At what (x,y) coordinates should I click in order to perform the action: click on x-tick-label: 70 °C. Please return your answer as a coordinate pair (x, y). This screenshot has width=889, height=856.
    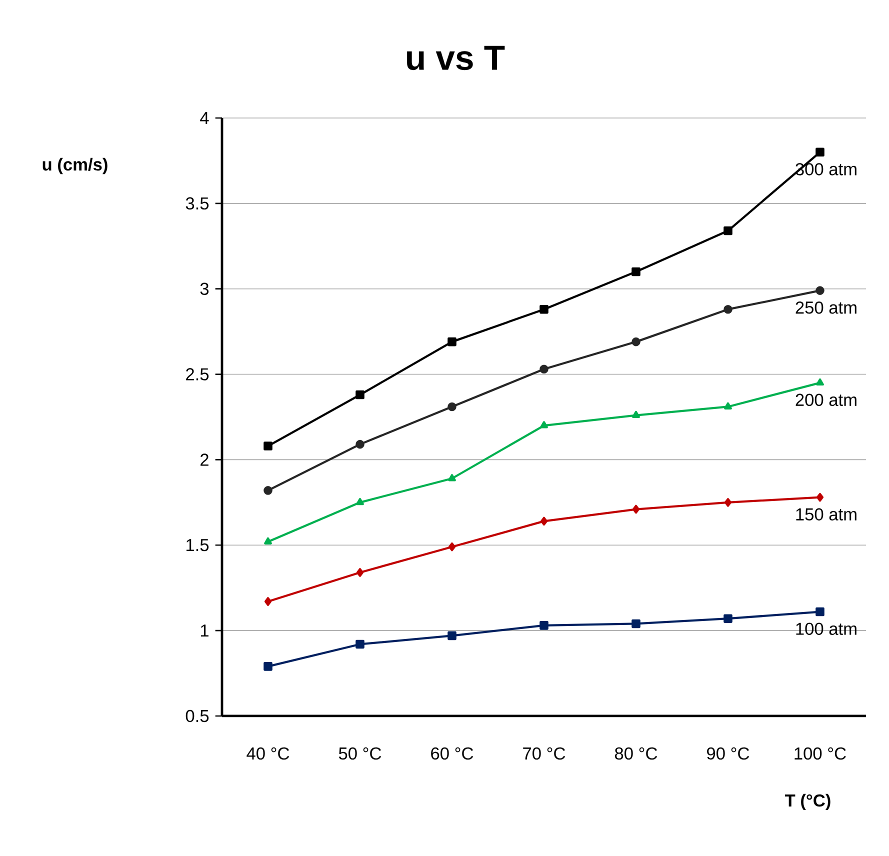
    Looking at the image, I should click on (544, 753).